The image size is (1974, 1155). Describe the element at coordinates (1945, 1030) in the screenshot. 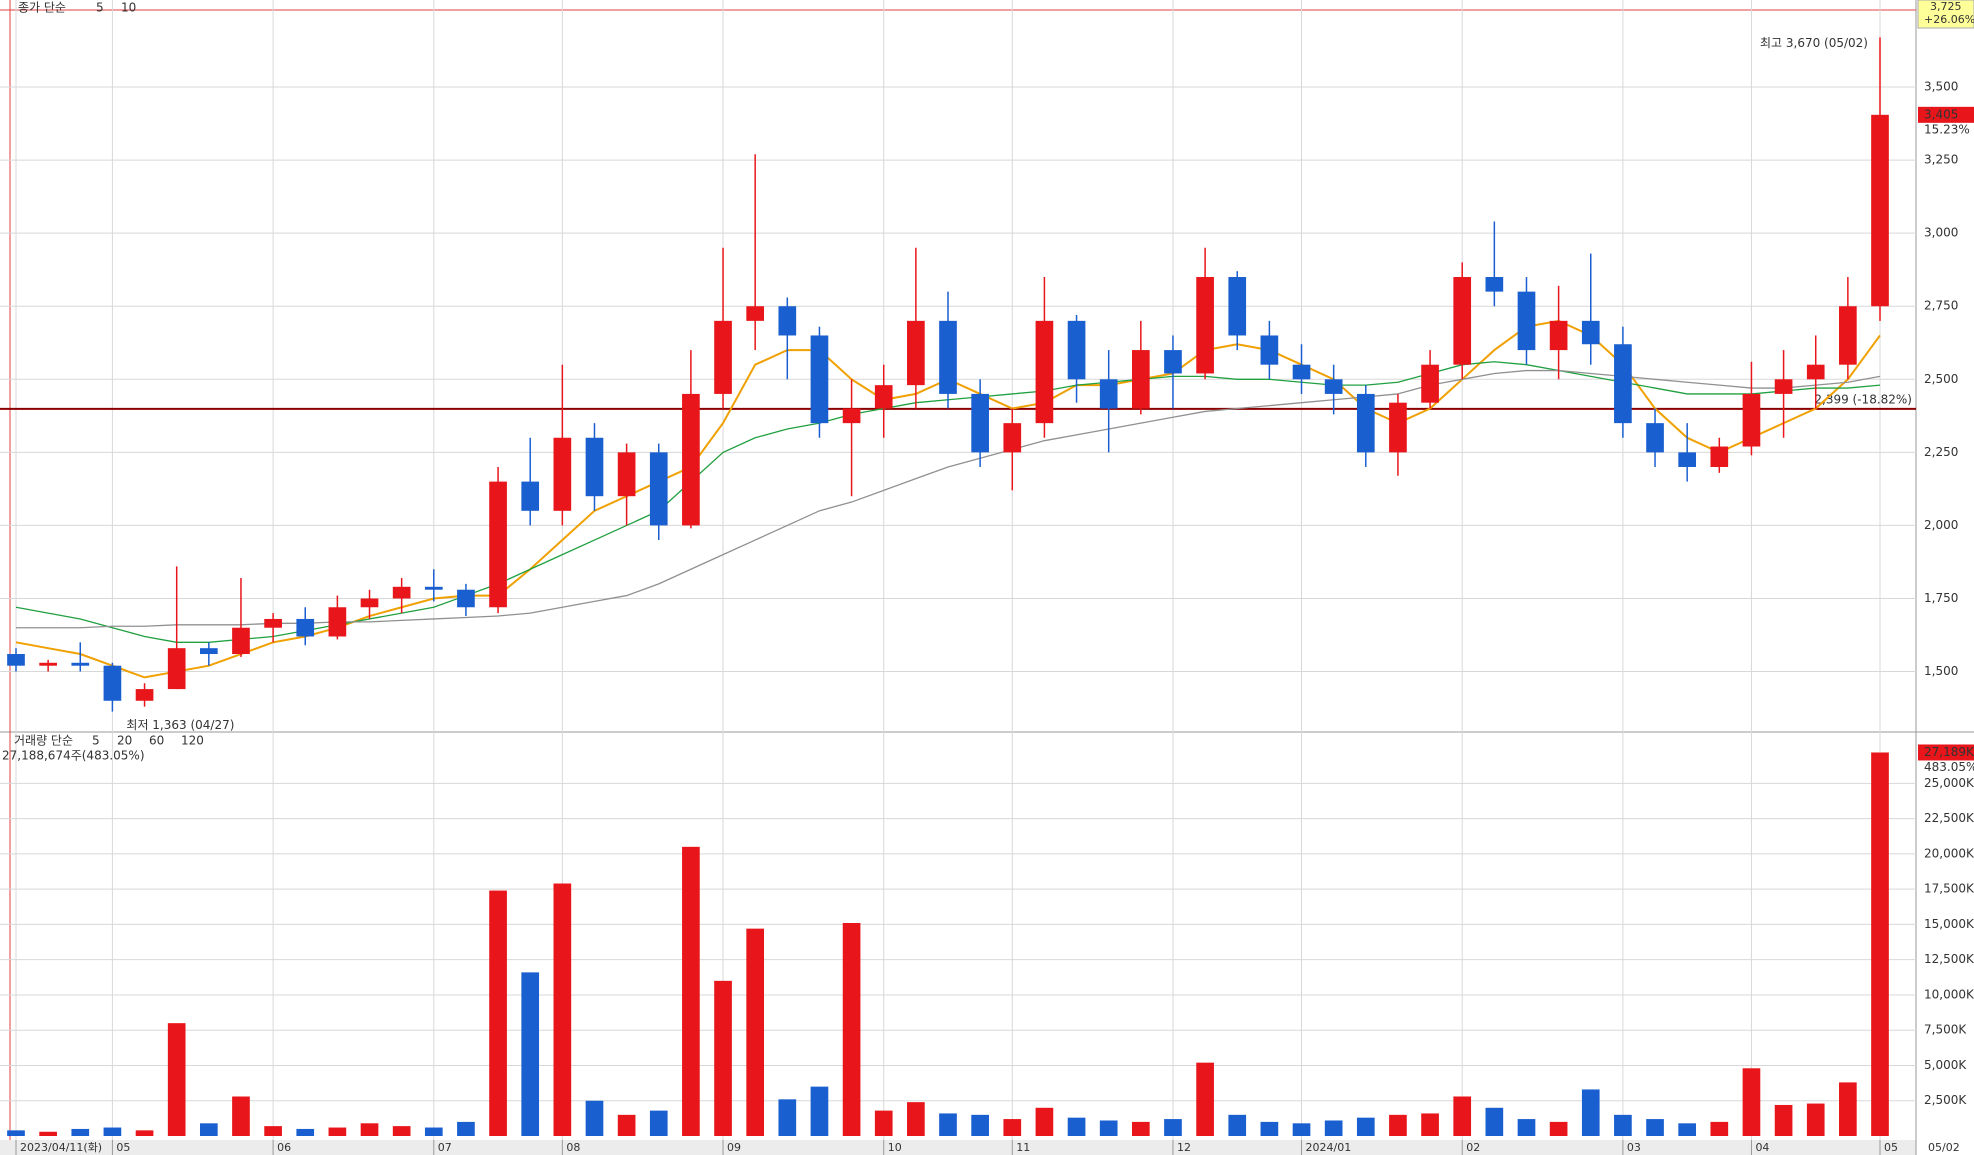

I see `y-tick-label: 7,500K` at that location.